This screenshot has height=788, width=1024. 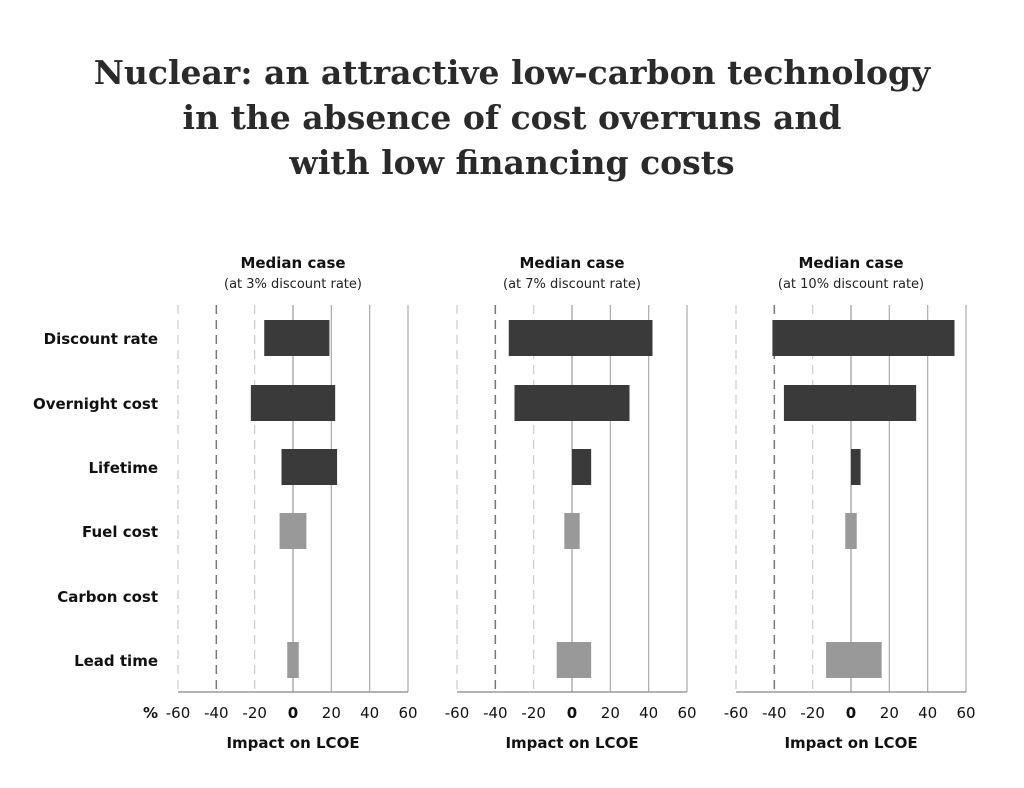 I want to click on category-label-overnight-cost: Overnight cost, so click(x=95, y=404).